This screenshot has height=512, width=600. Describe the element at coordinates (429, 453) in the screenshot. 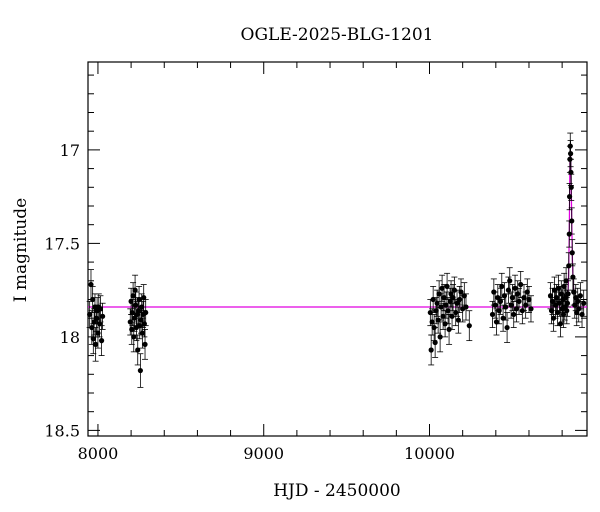

I see `x-tick-label: 10000` at that location.